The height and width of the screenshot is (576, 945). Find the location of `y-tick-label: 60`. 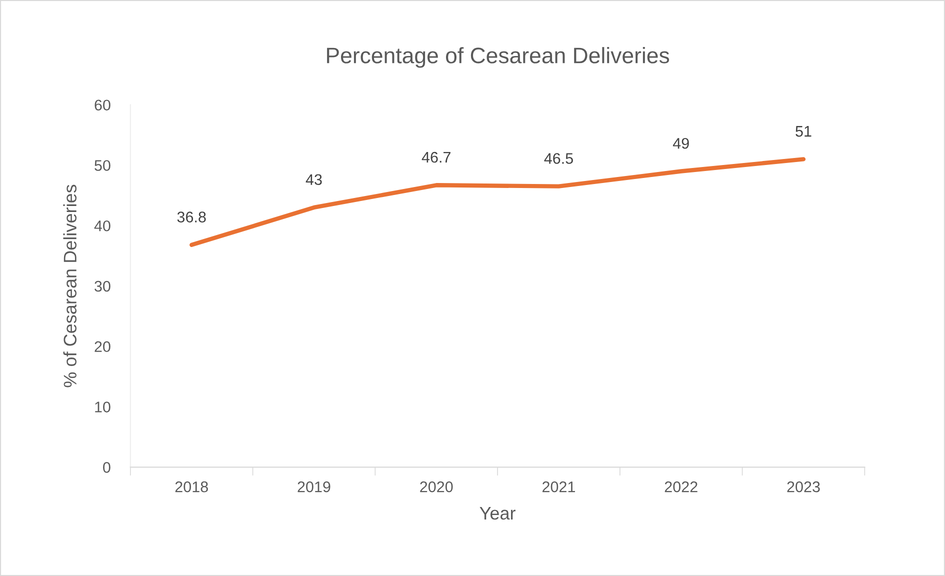

y-tick-label: 60 is located at coordinates (102, 105).